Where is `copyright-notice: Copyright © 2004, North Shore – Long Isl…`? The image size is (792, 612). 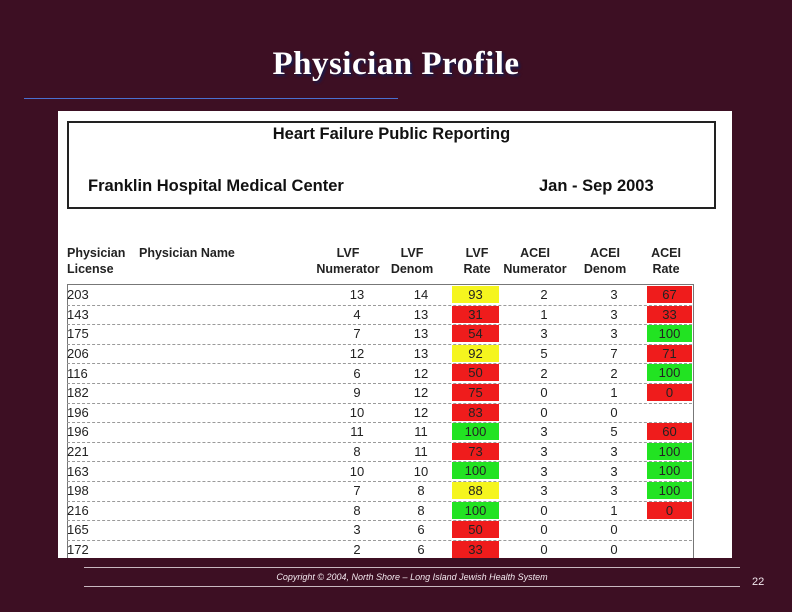 copyright-notice: Copyright © 2004, North Shore – Long Isl… is located at coordinates (412, 577).